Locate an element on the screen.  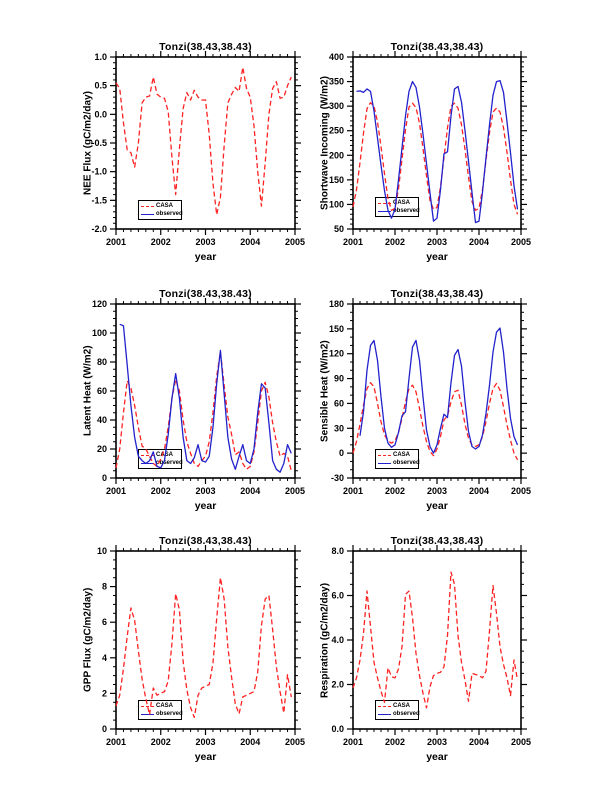
y-tick-label: 8.0 is located at coordinates (337, 551).